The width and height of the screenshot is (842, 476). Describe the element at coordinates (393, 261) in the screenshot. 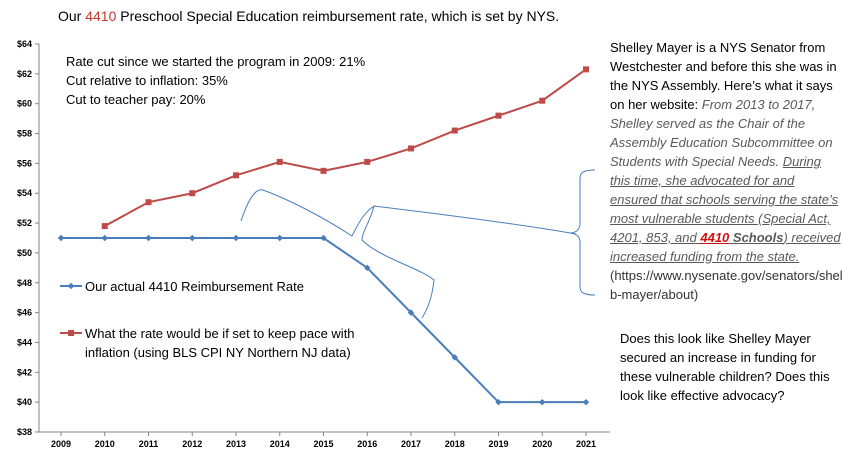

I see `annotation-curve-center` at that location.